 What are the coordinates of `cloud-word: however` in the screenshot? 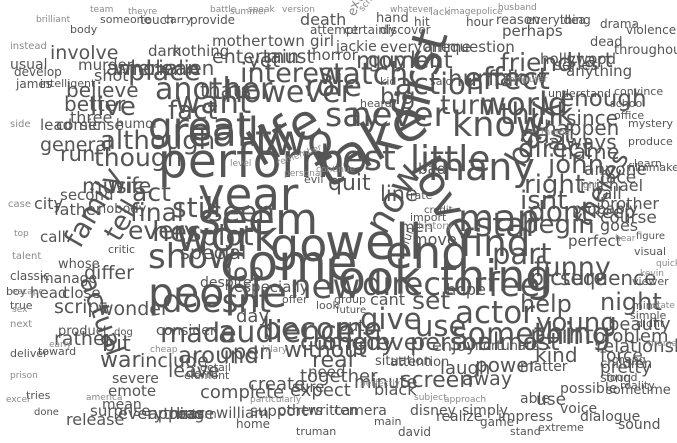 It's located at (288, 92).